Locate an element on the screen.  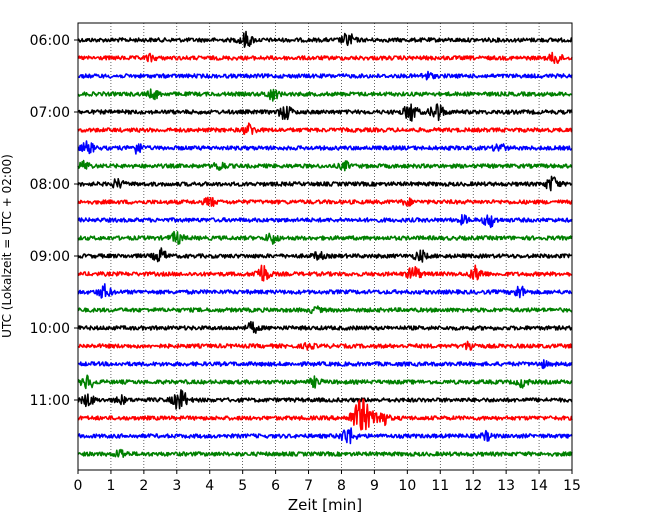
x-tick-label: 11 is located at coordinates (440, 486).